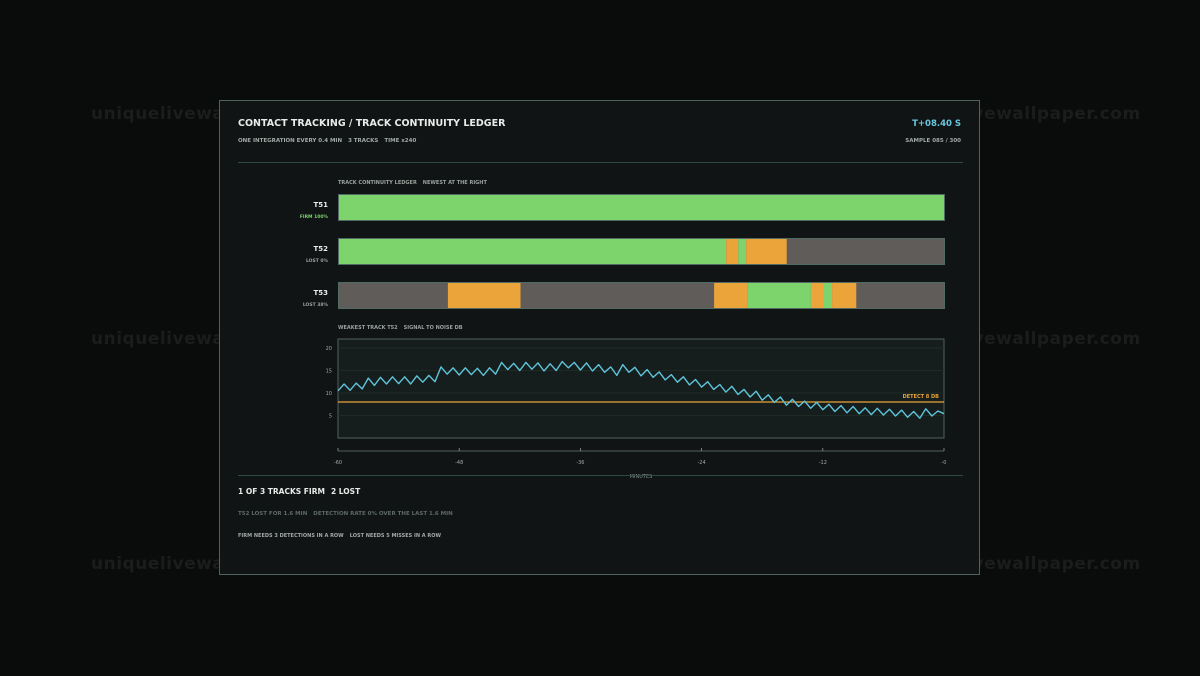 The image size is (1200, 676). I want to click on x-tick-label: -24, so click(702, 463).